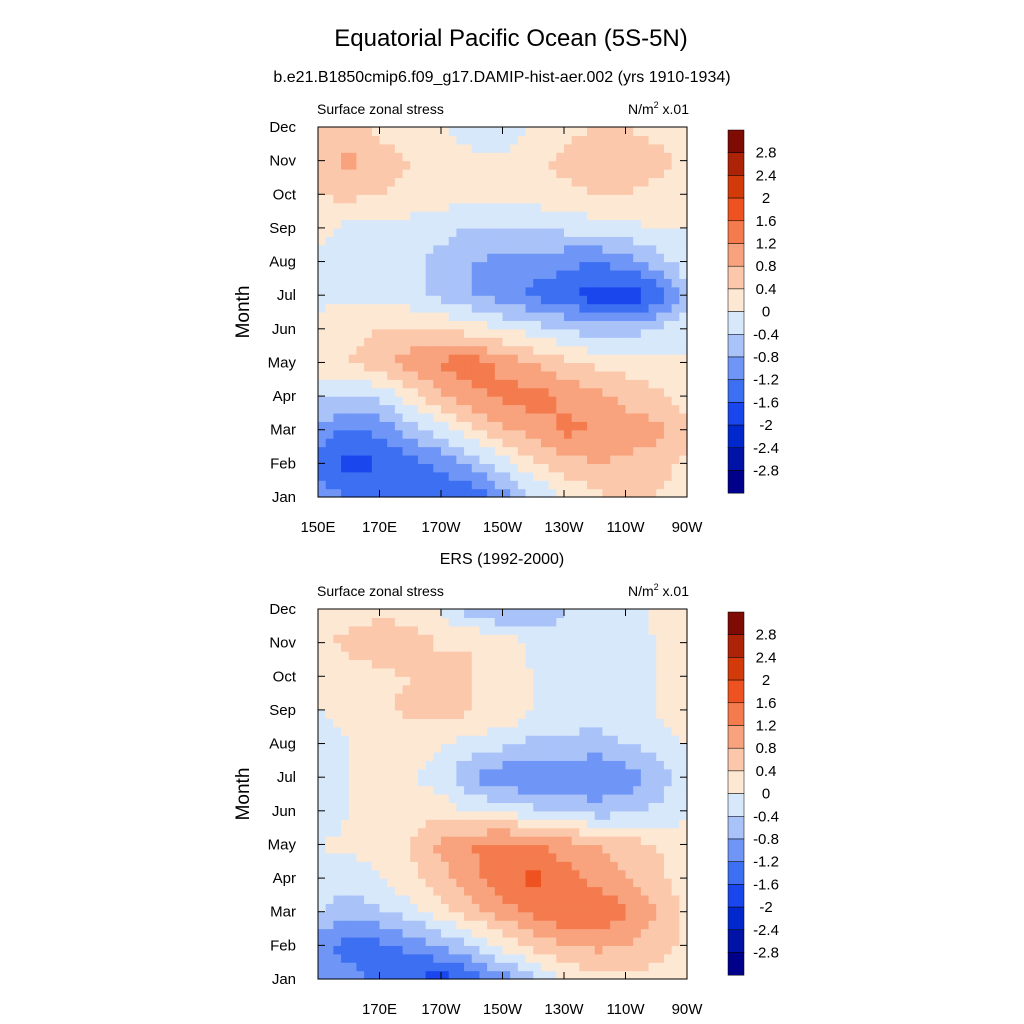 The height and width of the screenshot is (1024, 1024). I want to click on colorbar-label: 0.4, so click(766, 289).